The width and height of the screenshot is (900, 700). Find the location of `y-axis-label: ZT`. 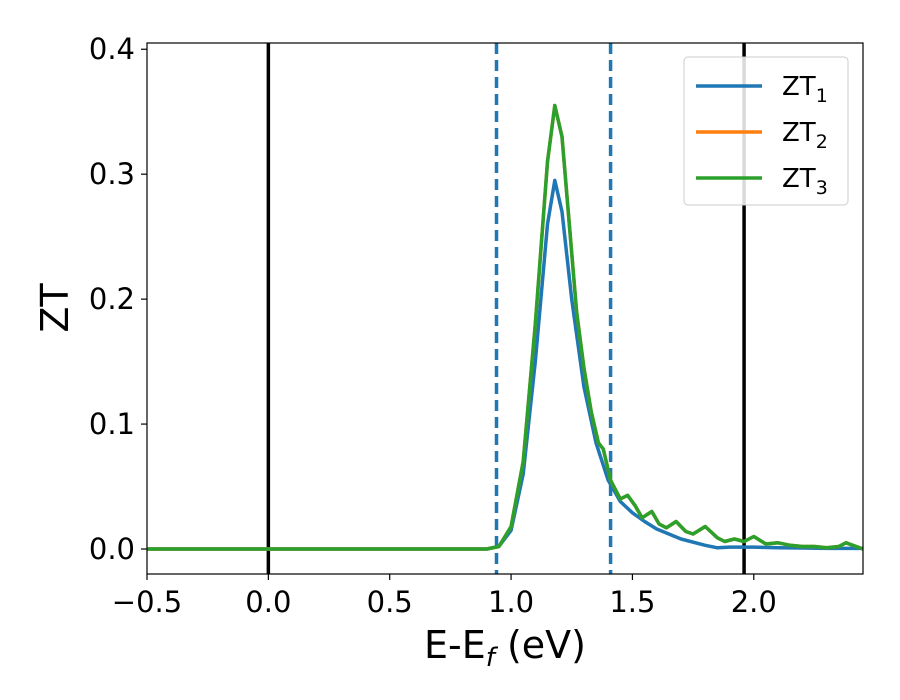

y-axis-label: ZT is located at coordinates (55, 308).